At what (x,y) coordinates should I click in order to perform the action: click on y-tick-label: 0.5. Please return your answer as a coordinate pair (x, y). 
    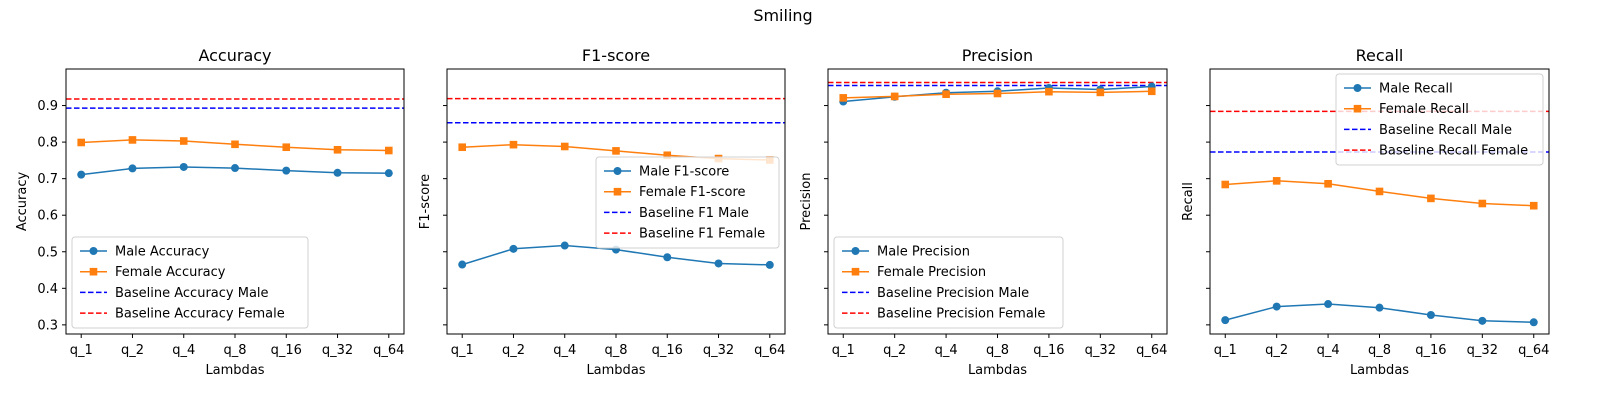
    Looking at the image, I should click on (47, 252).